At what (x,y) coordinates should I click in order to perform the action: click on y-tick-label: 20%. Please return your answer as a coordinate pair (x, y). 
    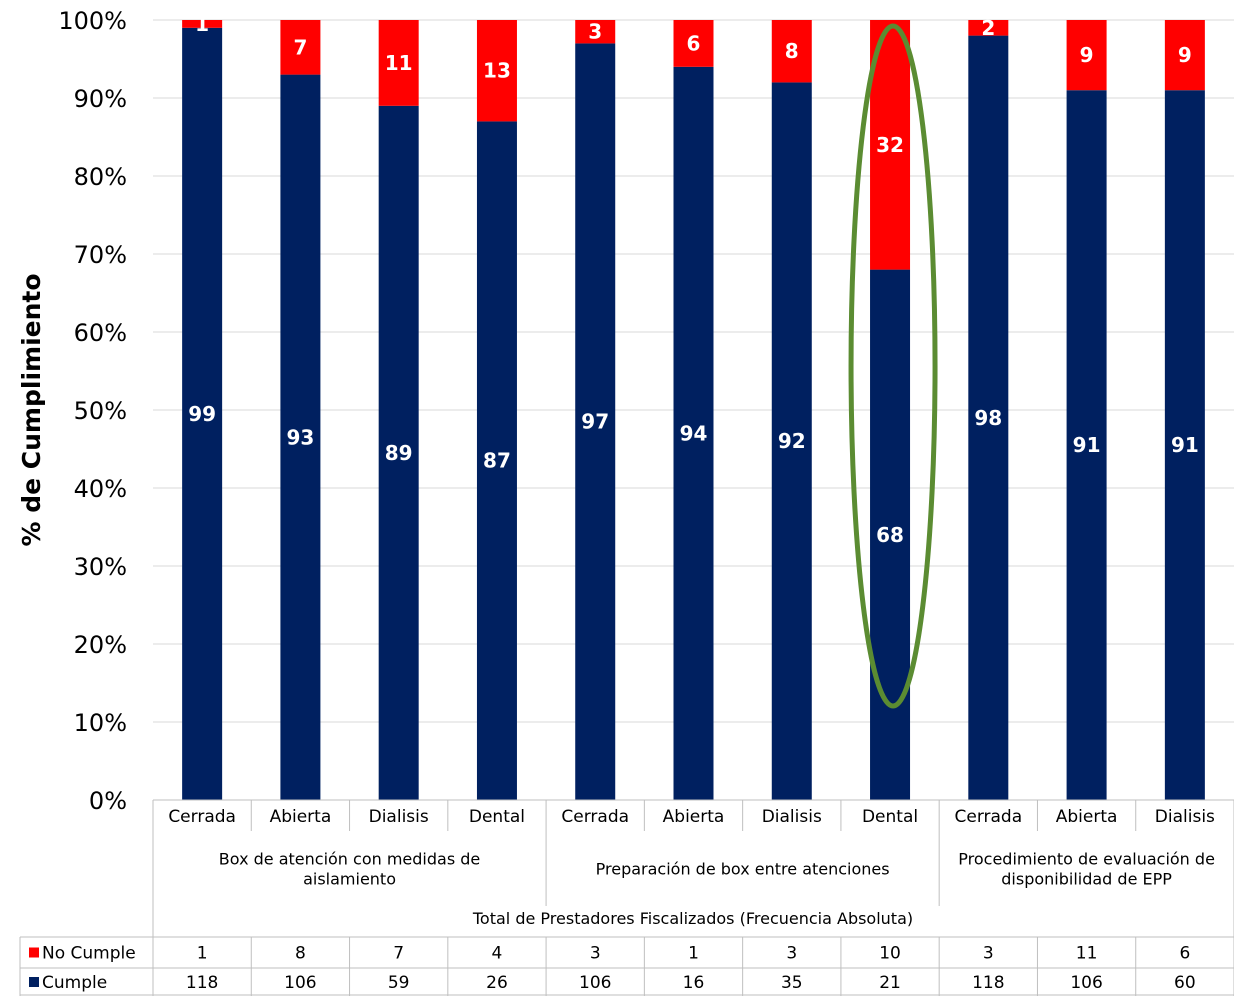
    Looking at the image, I should click on (100, 645).